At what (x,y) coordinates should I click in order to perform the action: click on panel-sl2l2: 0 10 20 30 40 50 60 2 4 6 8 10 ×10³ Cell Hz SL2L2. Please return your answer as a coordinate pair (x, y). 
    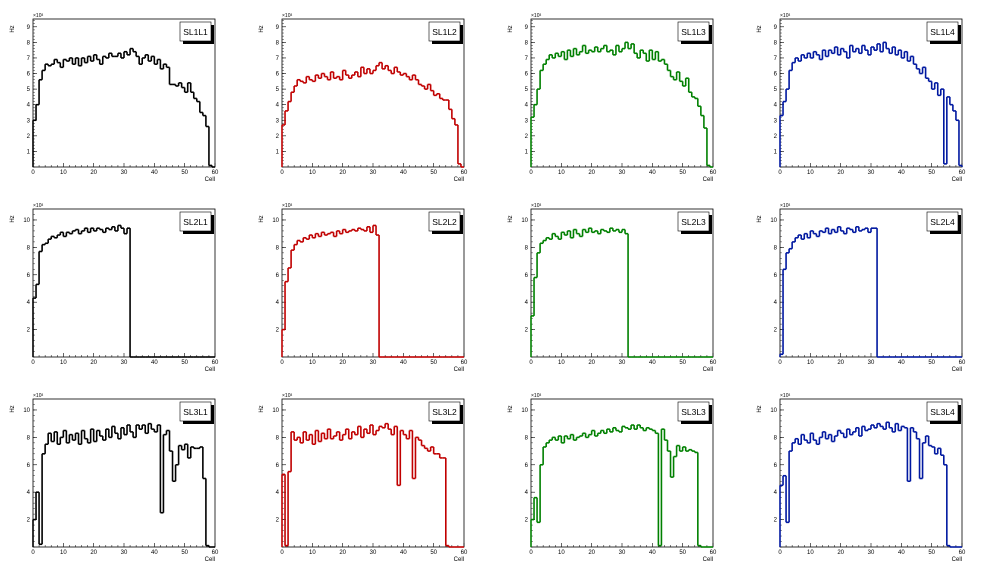
    Looking at the image, I should click on (373, 285).